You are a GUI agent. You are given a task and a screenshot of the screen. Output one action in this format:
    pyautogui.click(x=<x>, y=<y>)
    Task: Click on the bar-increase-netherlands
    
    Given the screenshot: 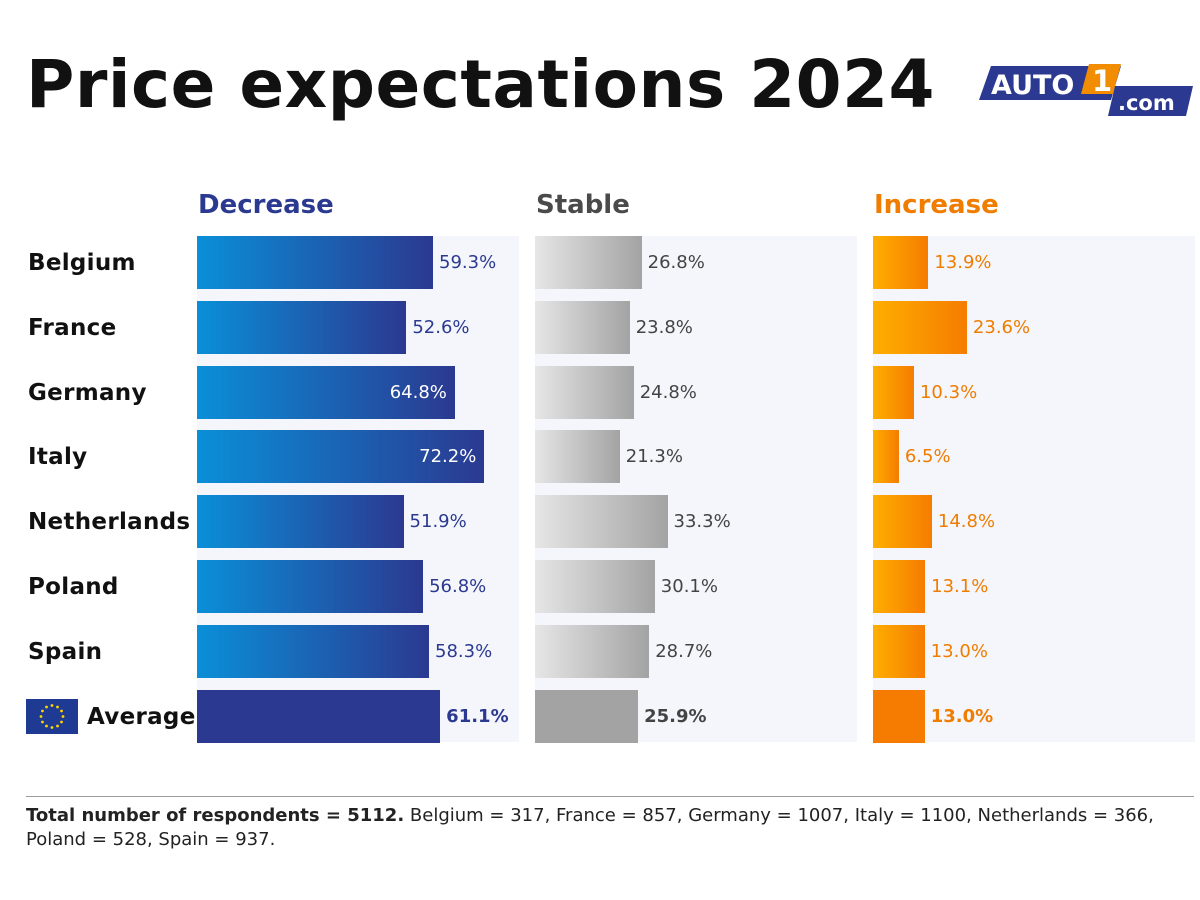 What is the action you would take?
    pyautogui.click(x=902, y=522)
    